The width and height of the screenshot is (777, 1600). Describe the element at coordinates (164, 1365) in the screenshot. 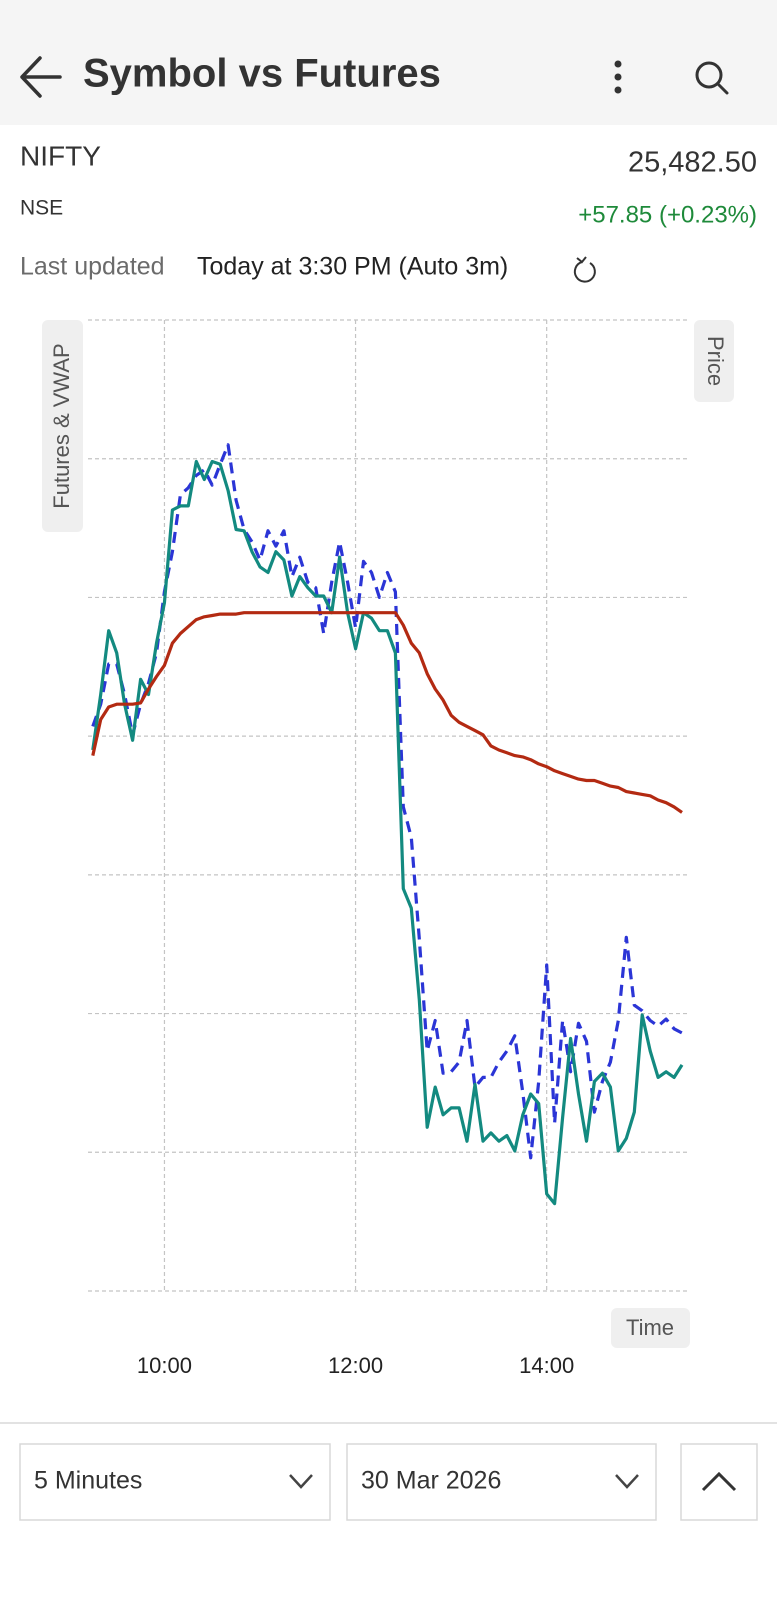

I see `x-tick-label: 10:00` at that location.